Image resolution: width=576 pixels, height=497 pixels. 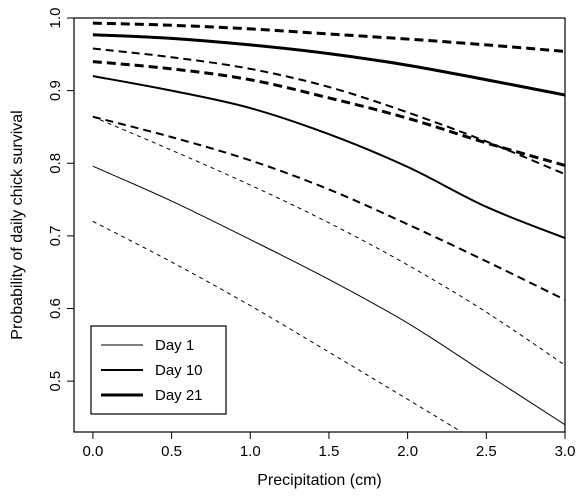 I want to click on legend-label-day1: Day 1, so click(x=174, y=345).